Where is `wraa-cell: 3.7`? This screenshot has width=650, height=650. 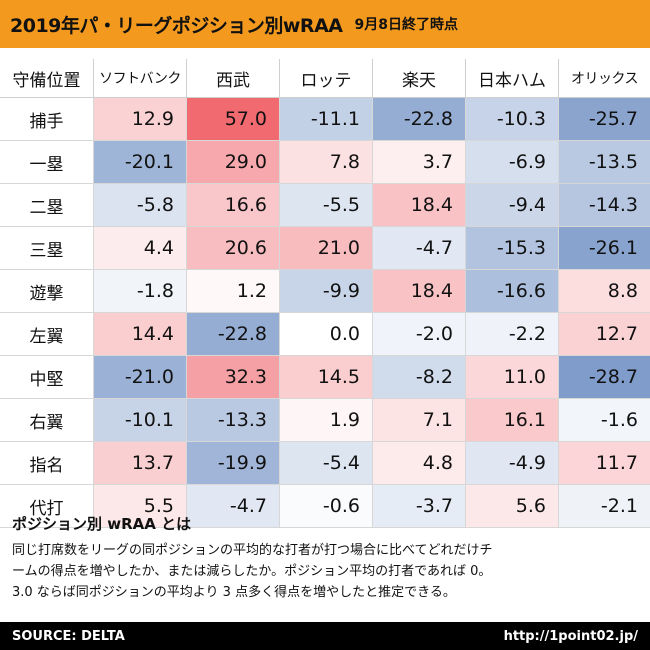 wraa-cell: 3.7 is located at coordinates (418, 162).